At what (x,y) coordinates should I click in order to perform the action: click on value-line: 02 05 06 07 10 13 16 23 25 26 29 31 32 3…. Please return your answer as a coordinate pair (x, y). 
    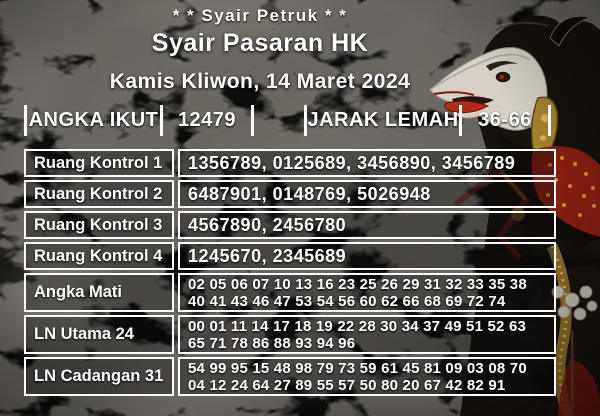
    Looking at the image, I should click on (357, 284).